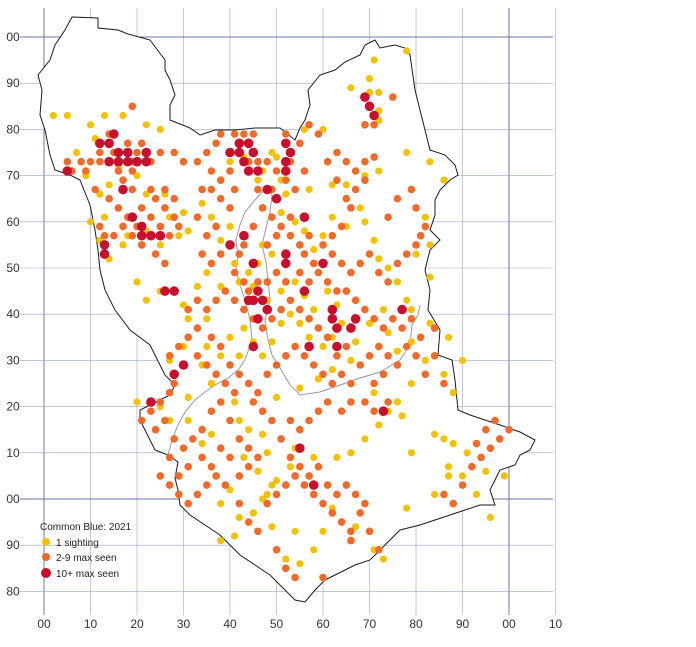 The image size is (696, 647). I want to click on y-axis-label: 70, so click(13, 176).